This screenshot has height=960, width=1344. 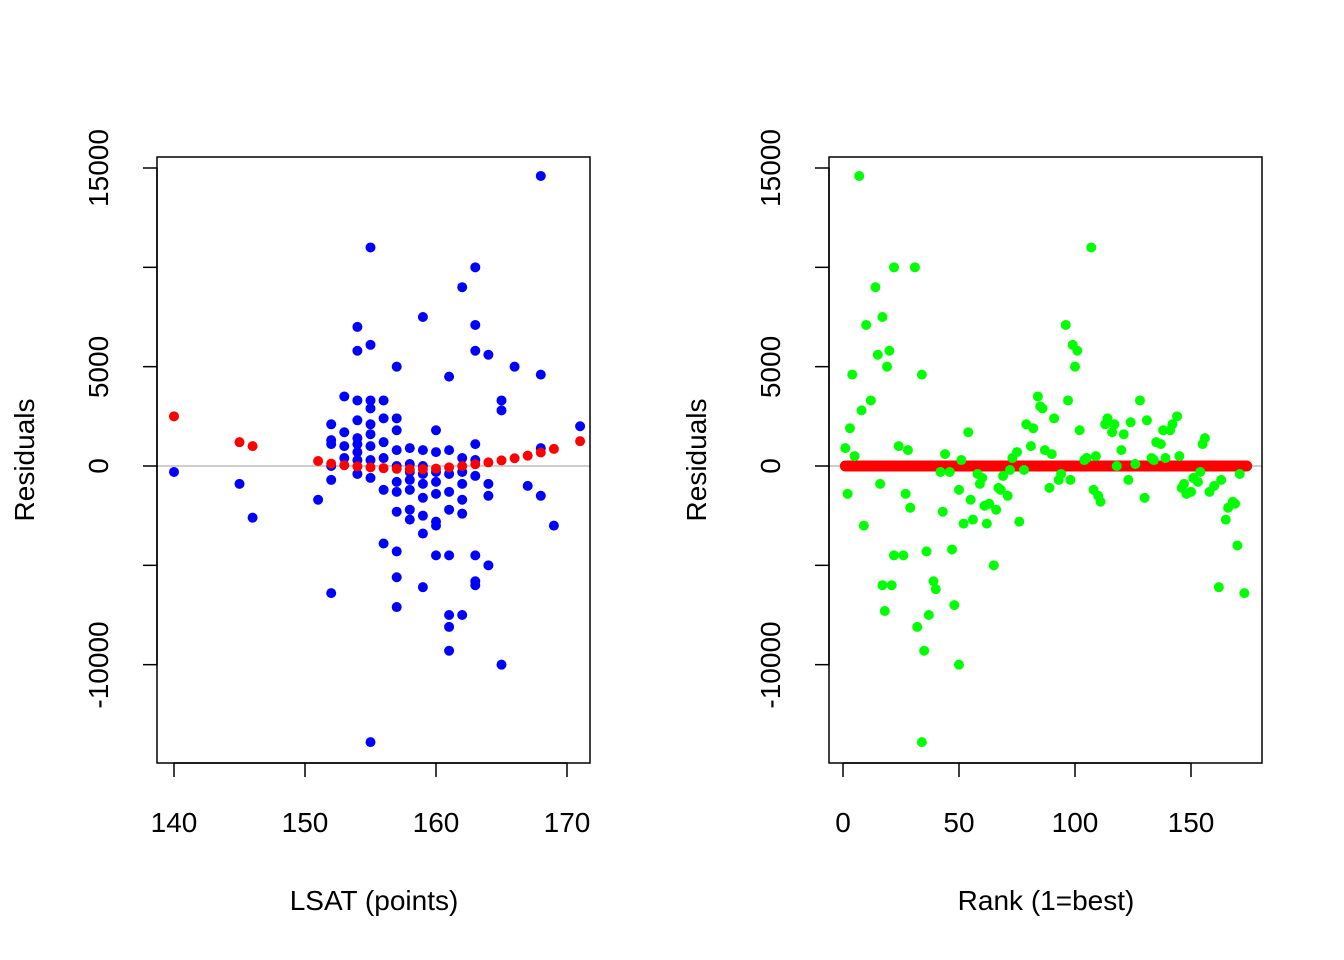 I want to click on right-x-axis: 0 50 100 150, so click(x=1024, y=800).